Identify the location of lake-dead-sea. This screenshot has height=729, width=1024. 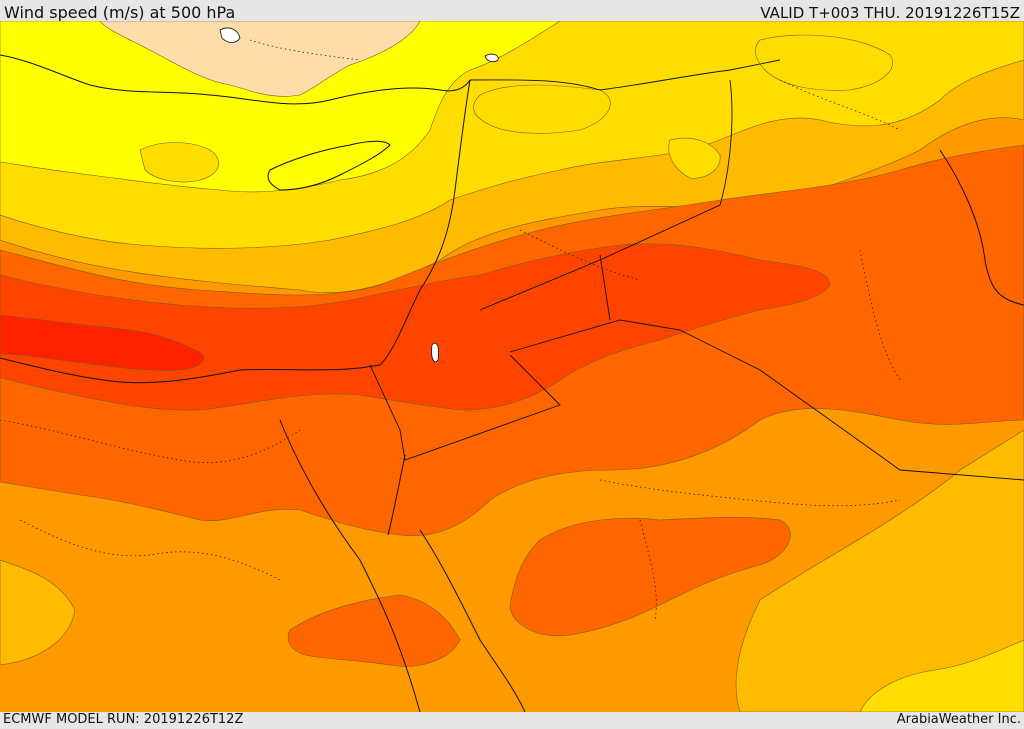
(435, 352).